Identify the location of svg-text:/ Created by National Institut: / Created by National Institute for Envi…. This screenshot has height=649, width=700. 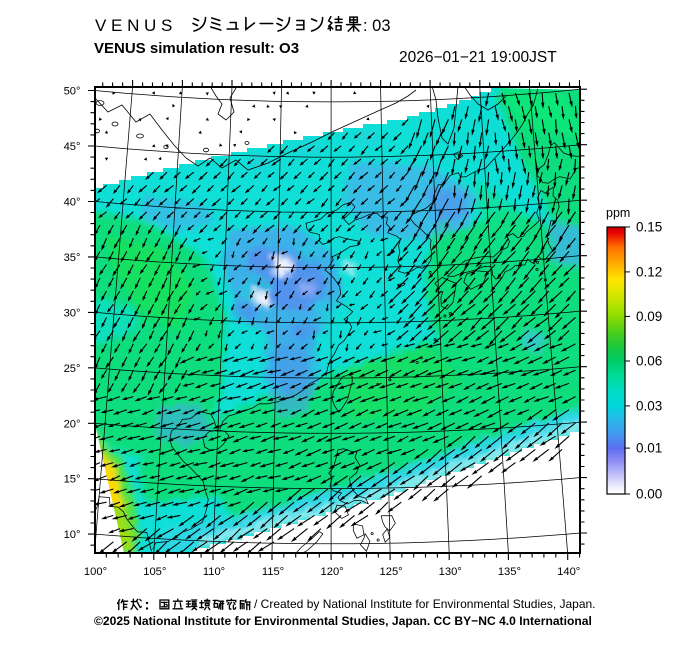
(425, 604).